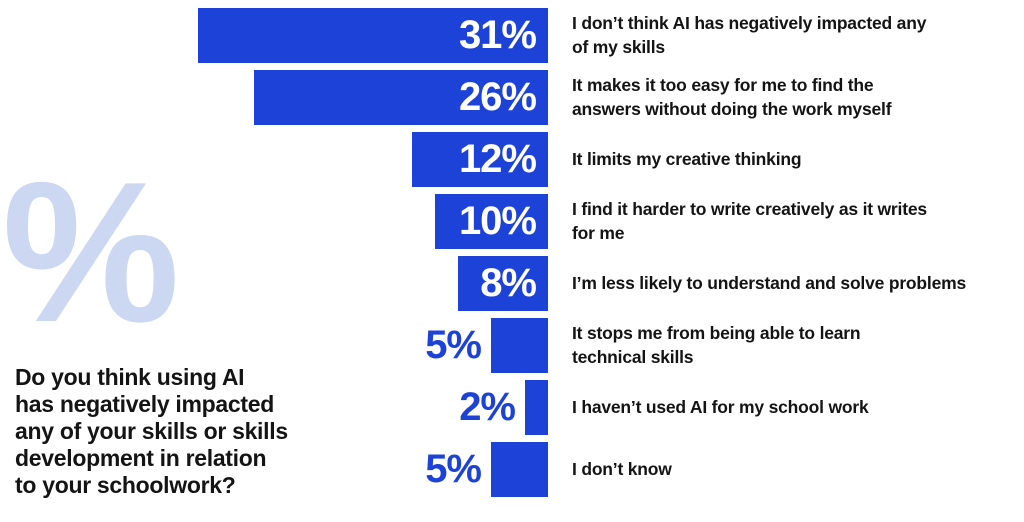 The image size is (1024, 522). I want to click on bar-category-label: I don’t know, so click(622, 468).